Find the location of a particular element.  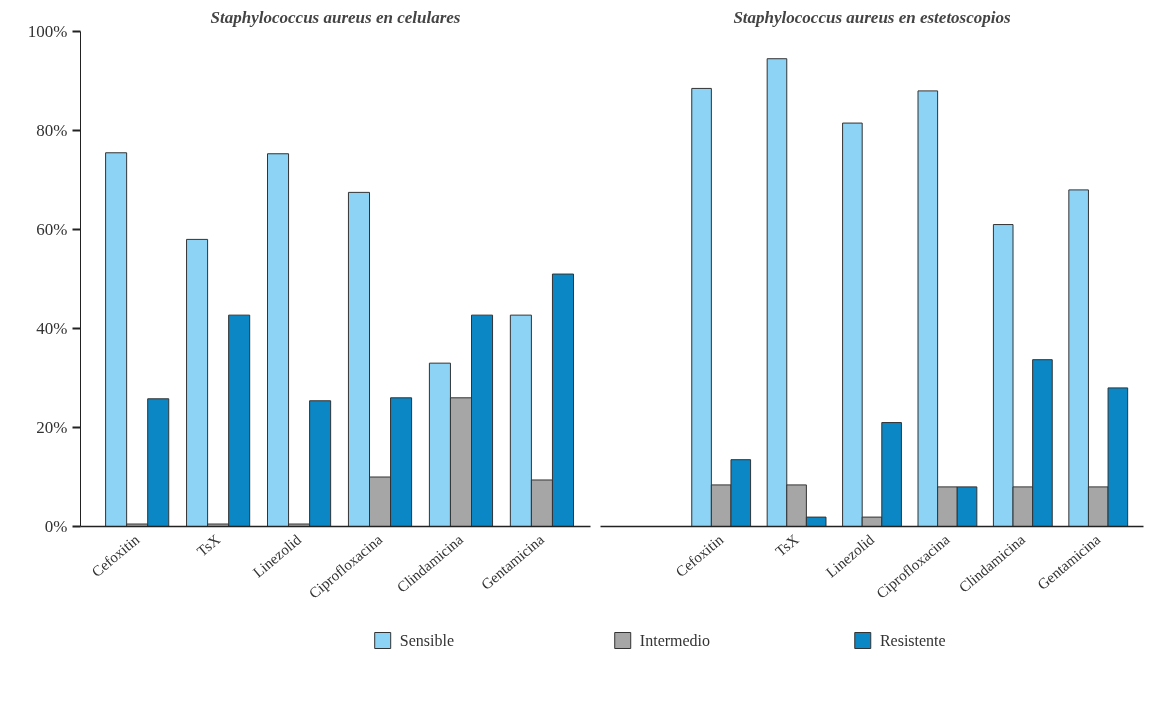

y-tick-label: 80% is located at coordinates (52, 130).